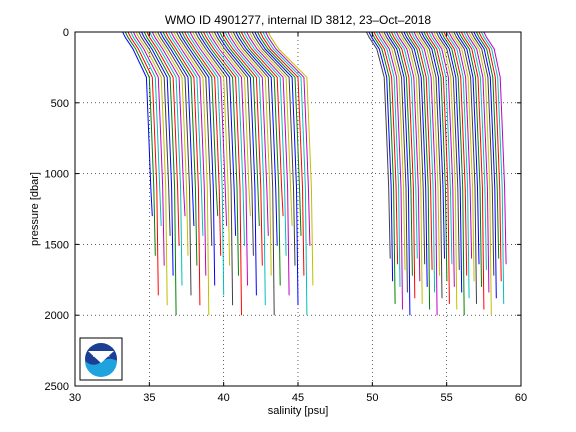 This screenshot has width=576, height=432. What do you see at coordinates (57, 387) in the screenshot?
I see `y-tick-label: 2500` at bounding box center [57, 387].